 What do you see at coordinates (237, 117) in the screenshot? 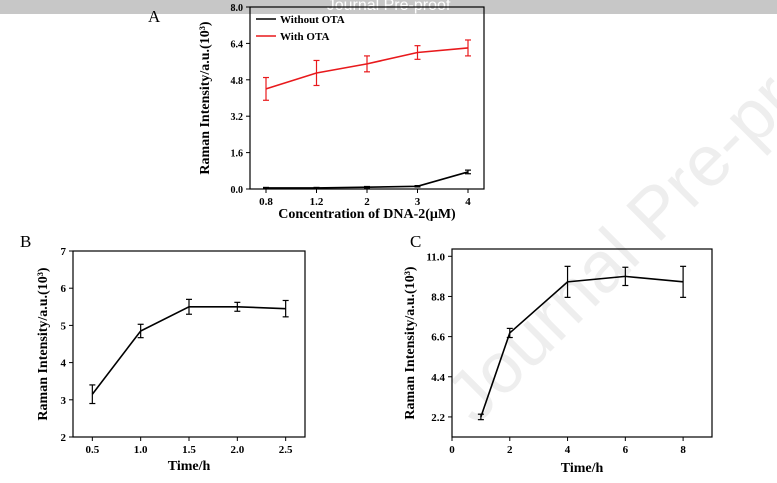
I see `chart-a-y-tick-label: 3.2` at bounding box center [237, 117].